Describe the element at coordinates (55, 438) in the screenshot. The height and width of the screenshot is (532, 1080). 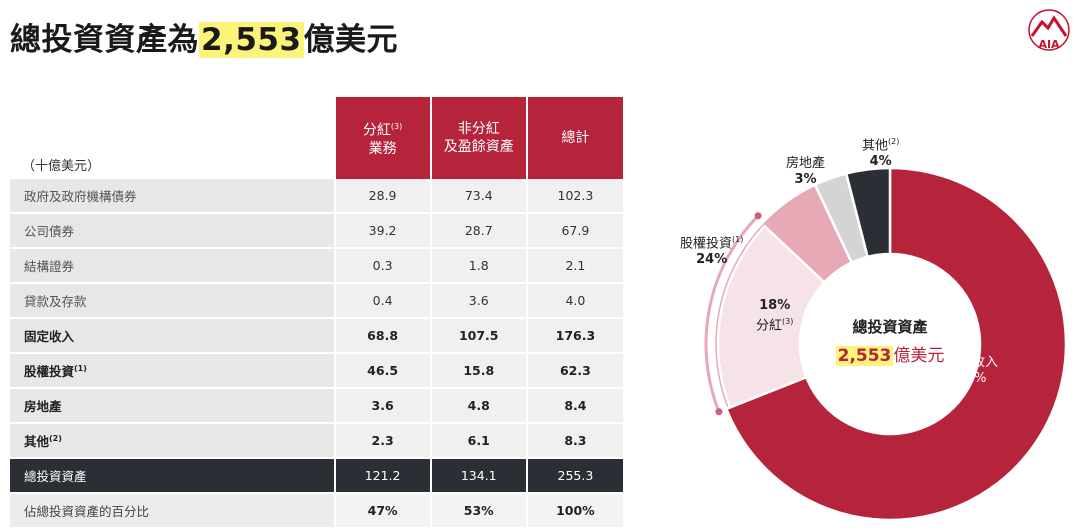
I see `row-label-sup: (2)` at that location.